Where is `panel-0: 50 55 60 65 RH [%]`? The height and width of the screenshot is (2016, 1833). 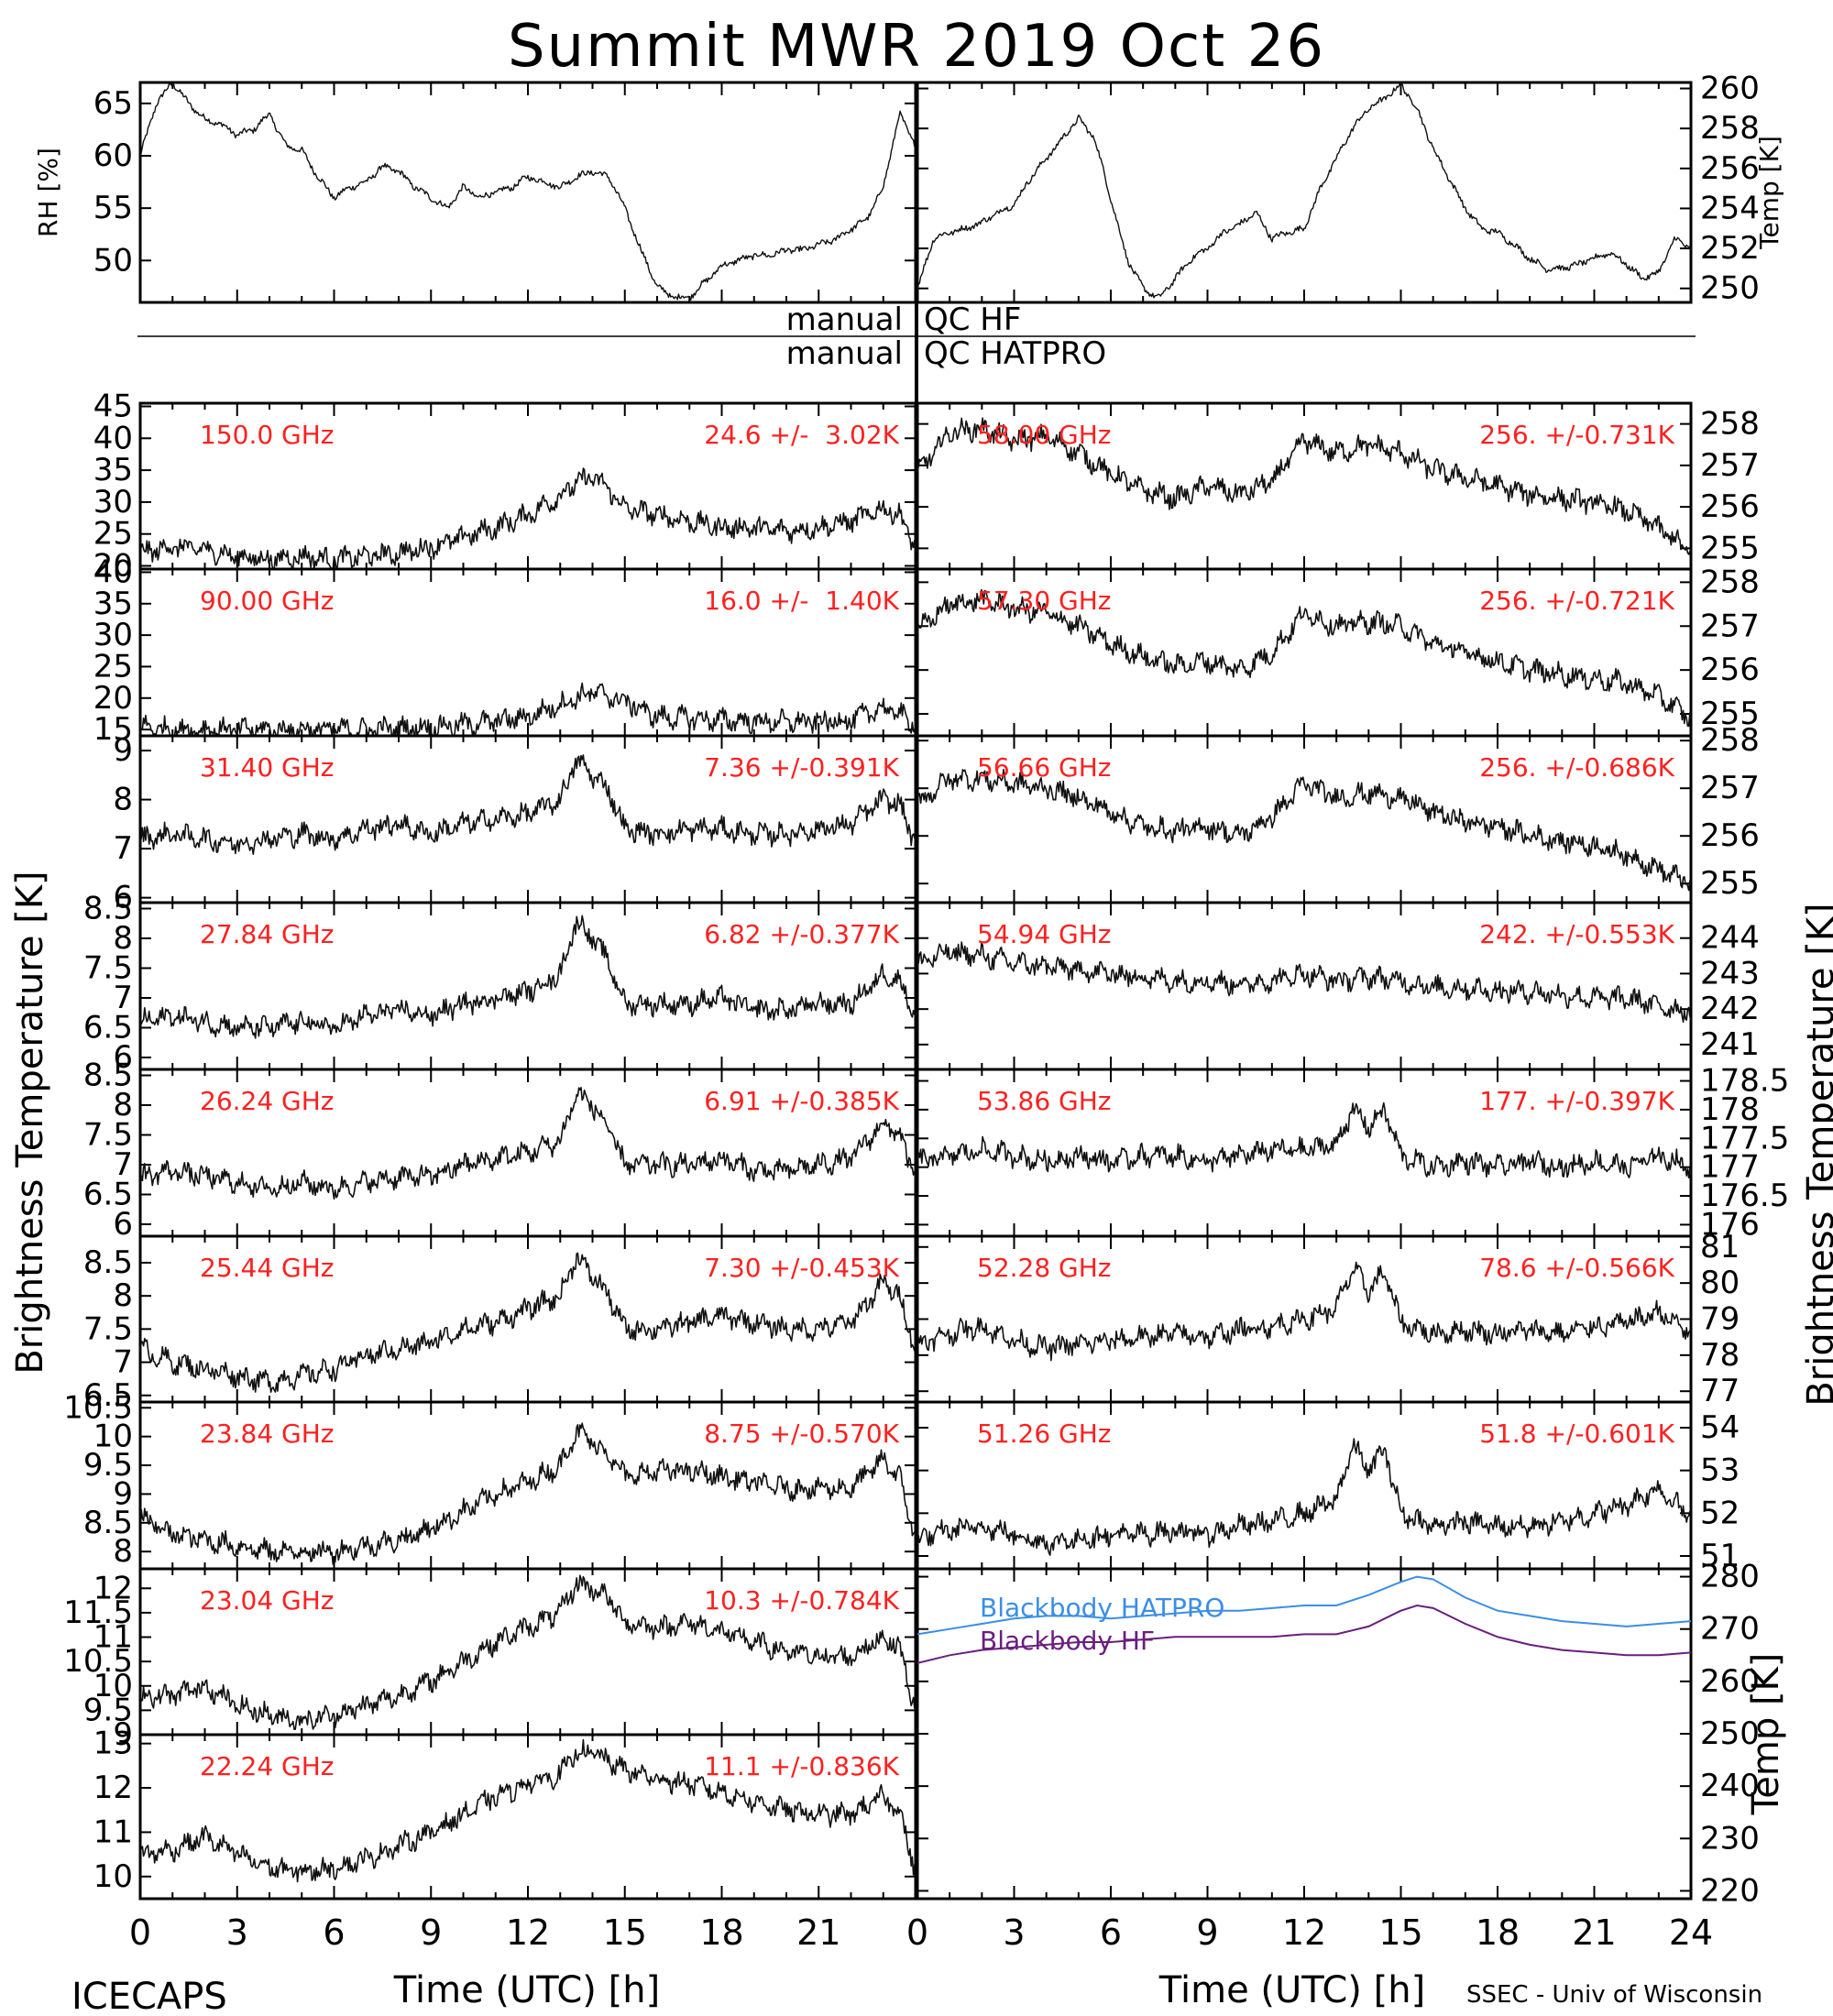
panel-0: 50 55 60 65 RH [%] is located at coordinates (475, 192).